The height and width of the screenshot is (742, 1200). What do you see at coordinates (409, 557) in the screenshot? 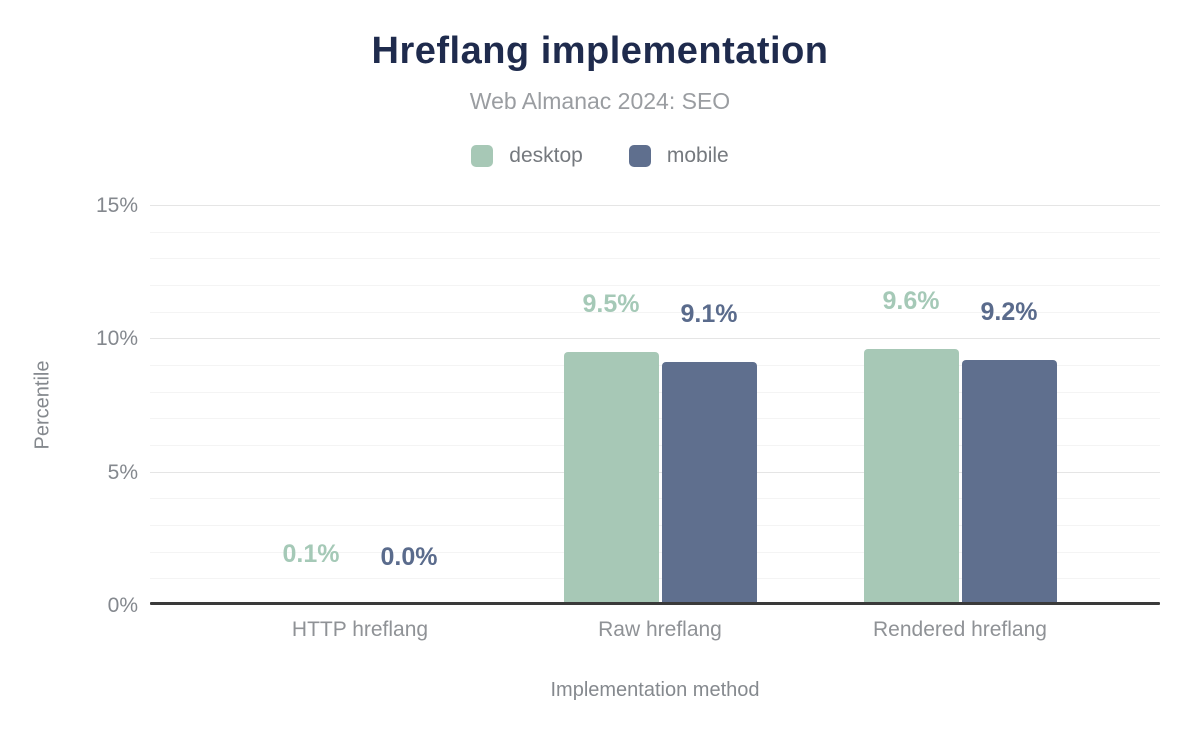
I see `bar-value-label: 0.0%` at bounding box center [409, 557].